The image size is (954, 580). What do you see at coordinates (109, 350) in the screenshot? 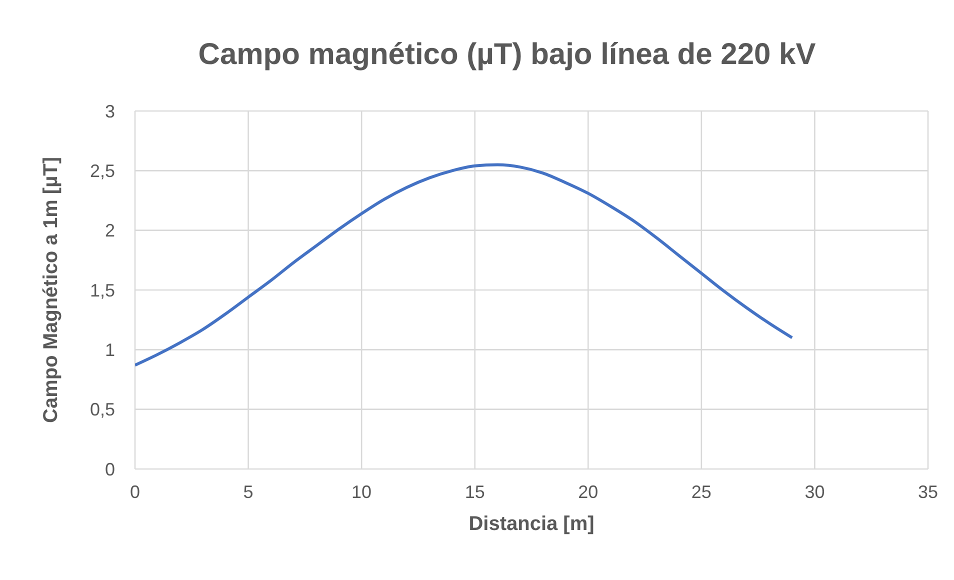
I see `y-tick-label: 1` at bounding box center [109, 350].